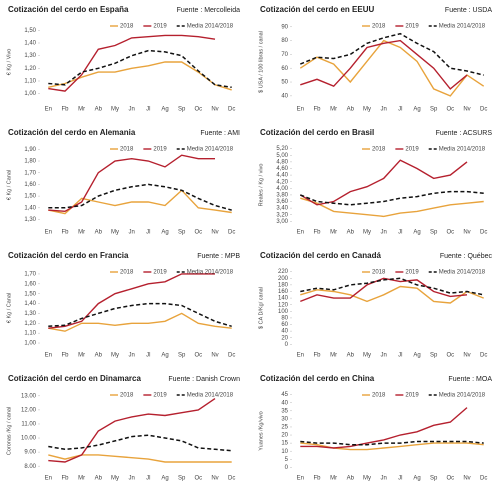  Describe the element at coordinates (282, 215) in the screenshot. I see `y-tick-label: 3,20` at that location.